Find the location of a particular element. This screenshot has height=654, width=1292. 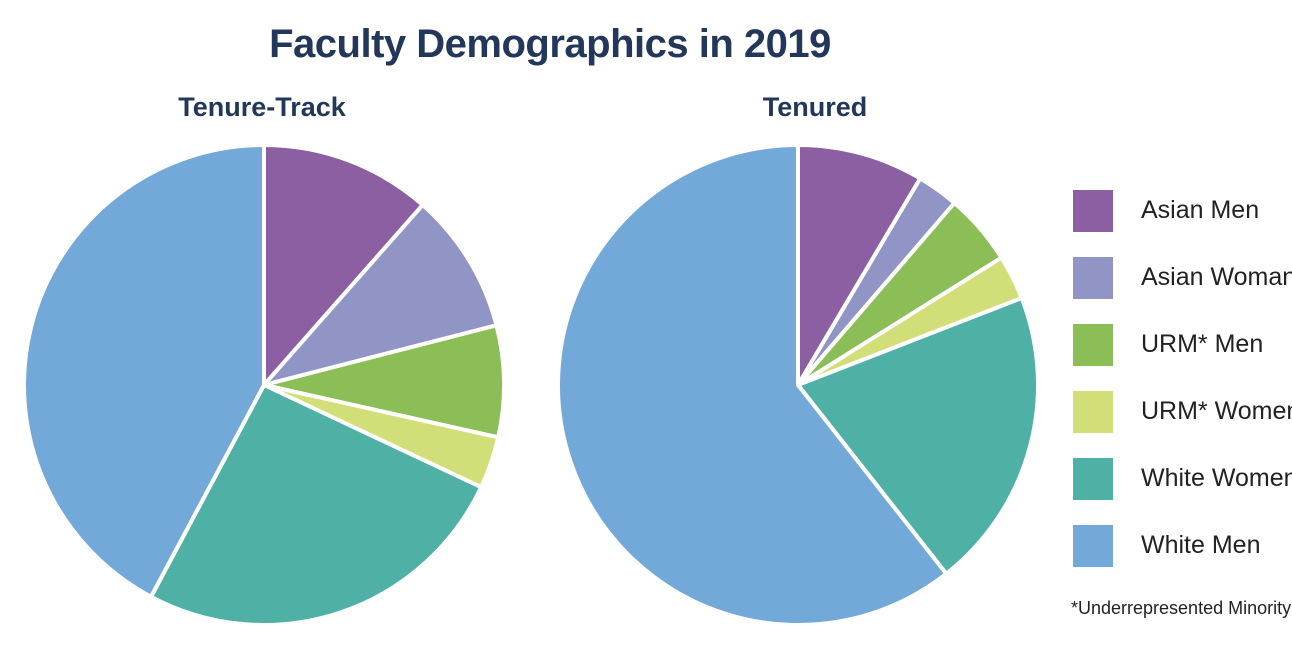

legend-label: Asian Men is located at coordinates (1200, 210).